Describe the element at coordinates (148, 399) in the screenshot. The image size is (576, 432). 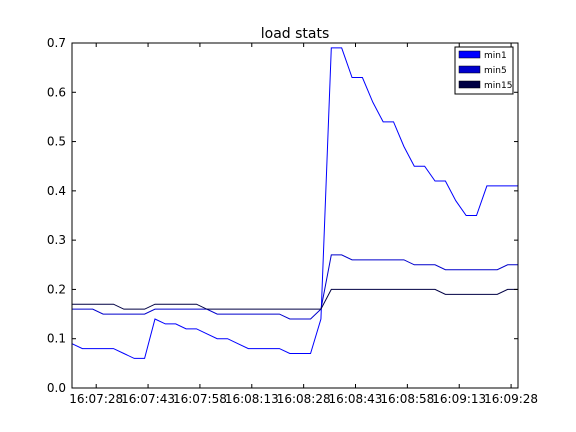
I see `x-tick-label: 16:07:43` at that location.